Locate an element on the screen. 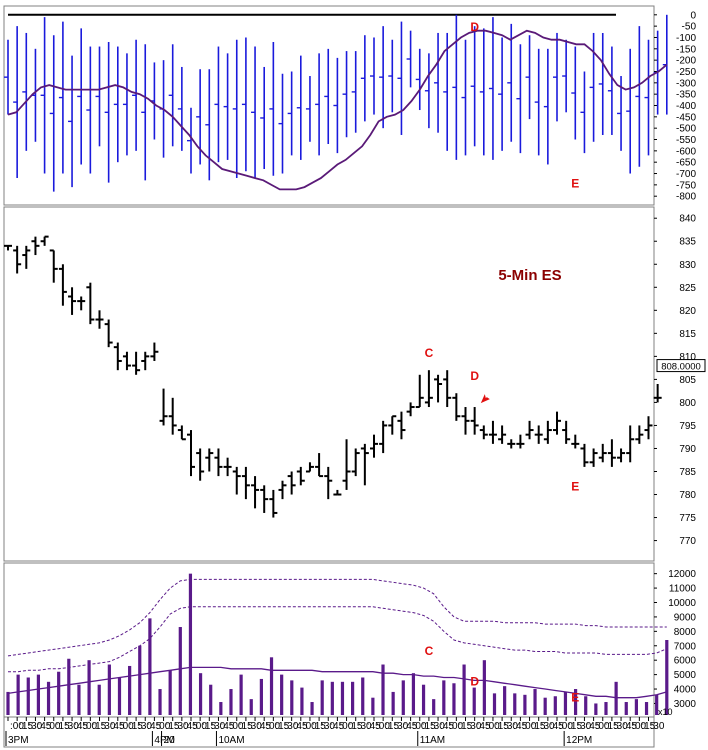 This screenshot has height=750, width=708. annotation-arrow-icon is located at coordinates (487, 397).